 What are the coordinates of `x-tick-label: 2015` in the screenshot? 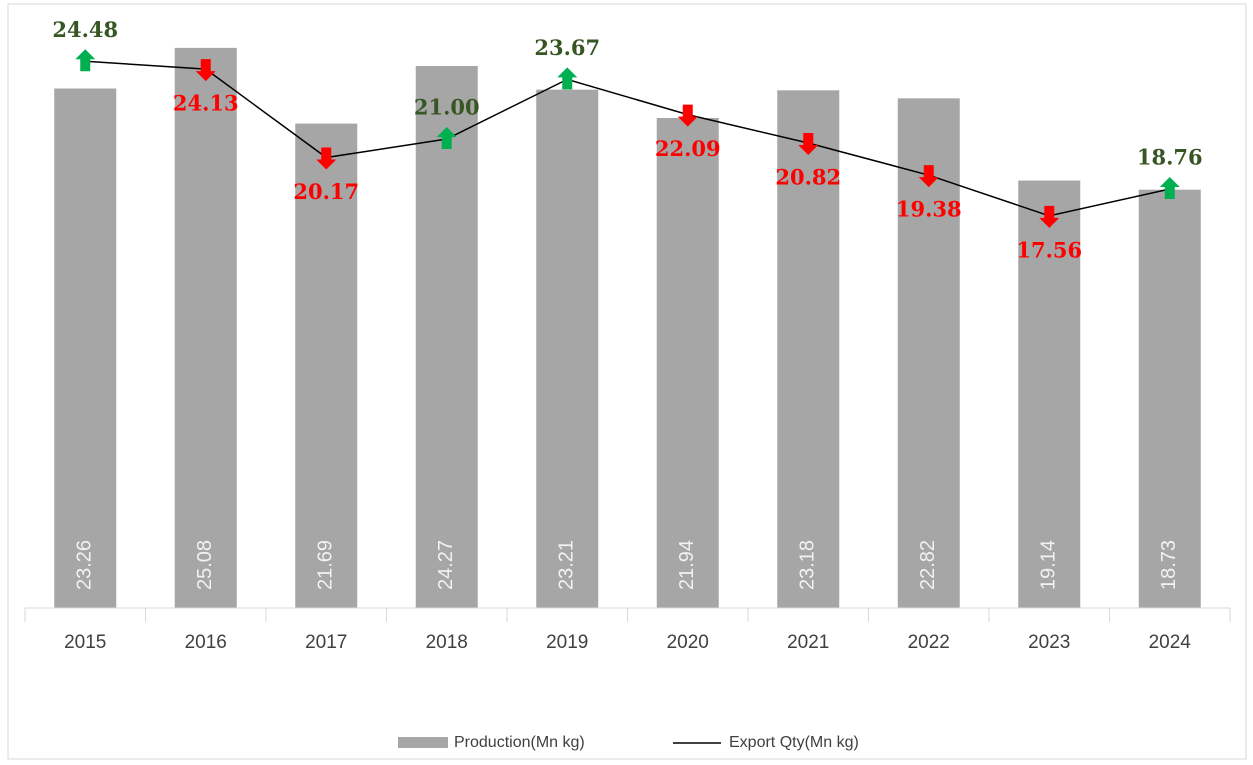 It's located at (85, 642).